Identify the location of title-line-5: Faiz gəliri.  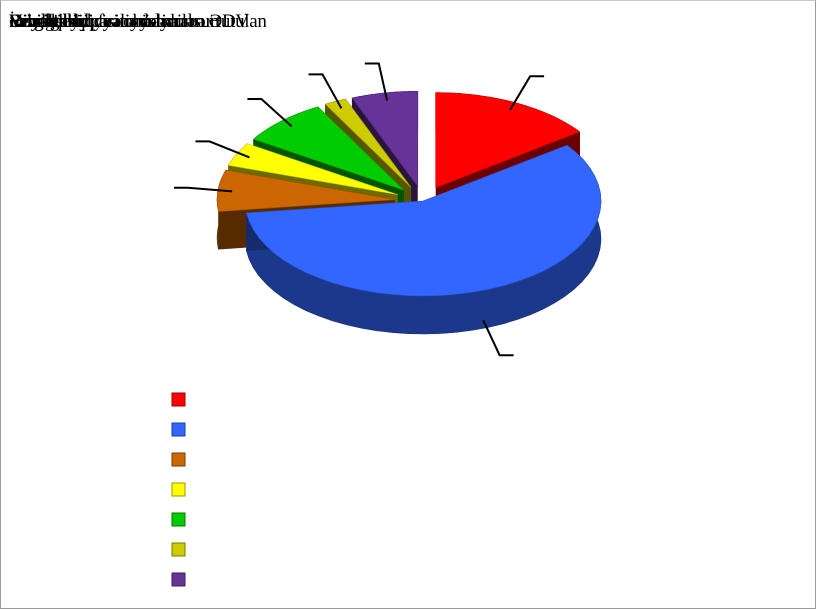
(46, 21).